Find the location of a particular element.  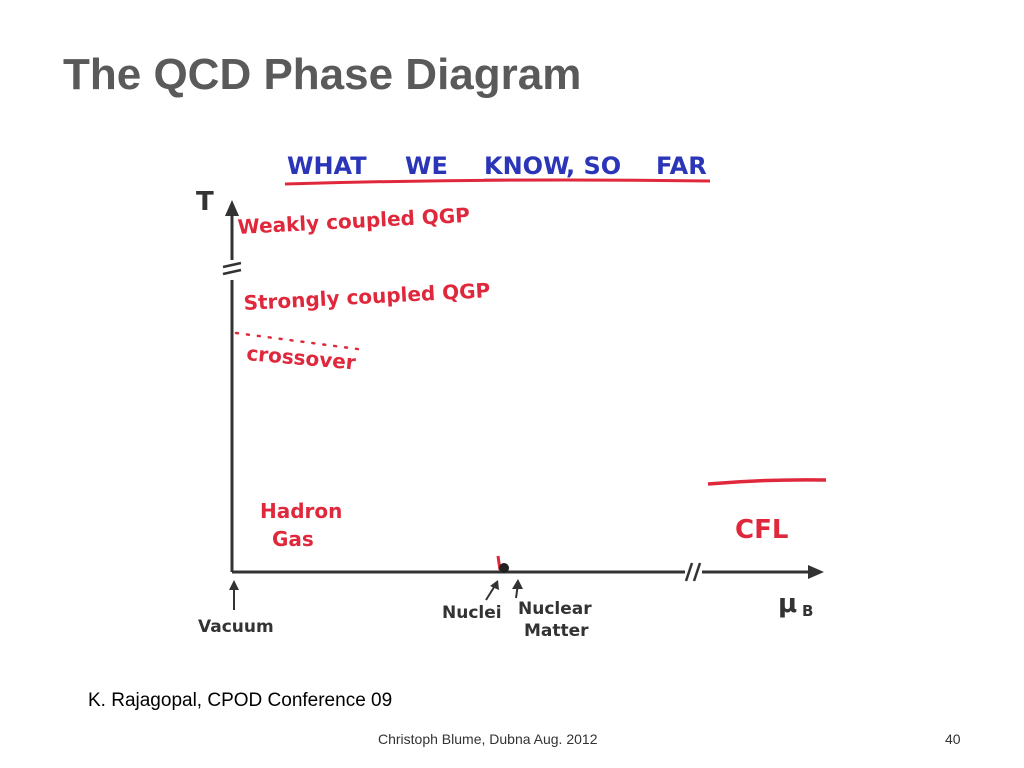

x-axis-label-subscript: B is located at coordinates (807, 611).